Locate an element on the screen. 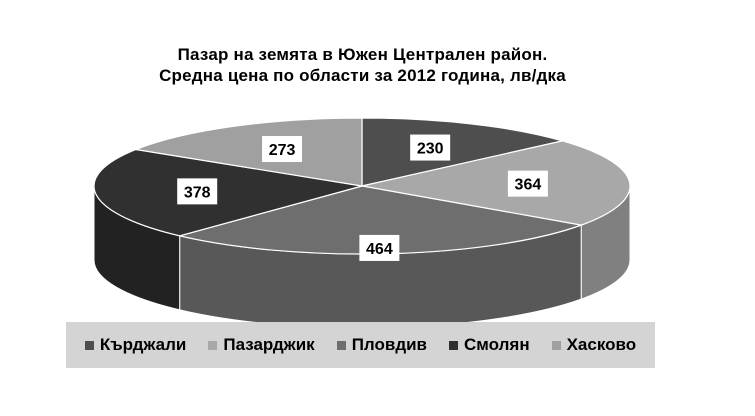 This screenshot has width=755, height=416. data-label-2: 464 is located at coordinates (379, 249).